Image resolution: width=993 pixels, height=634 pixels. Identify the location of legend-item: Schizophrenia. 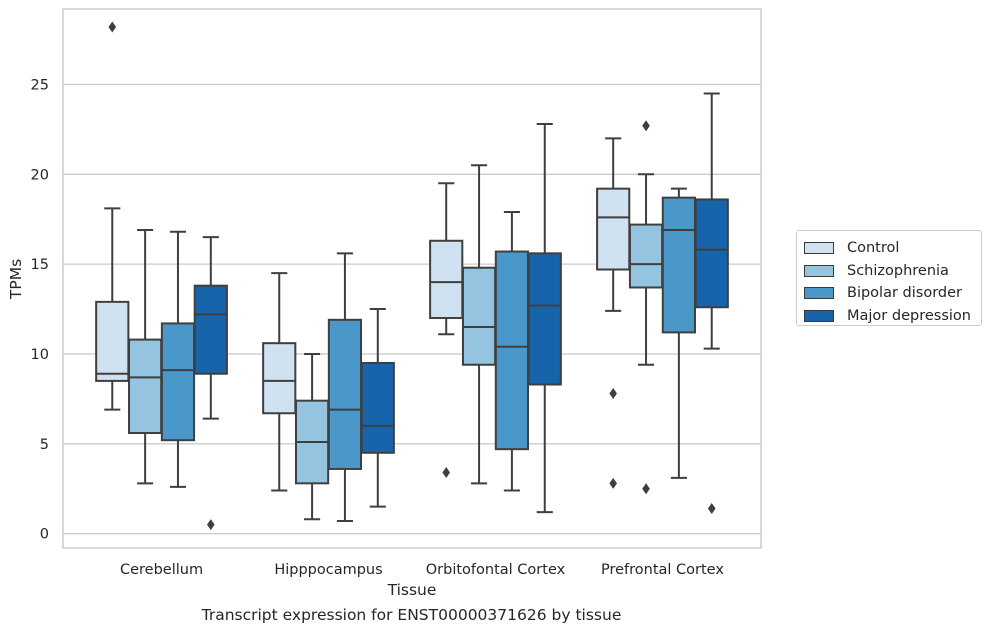
(892, 271).